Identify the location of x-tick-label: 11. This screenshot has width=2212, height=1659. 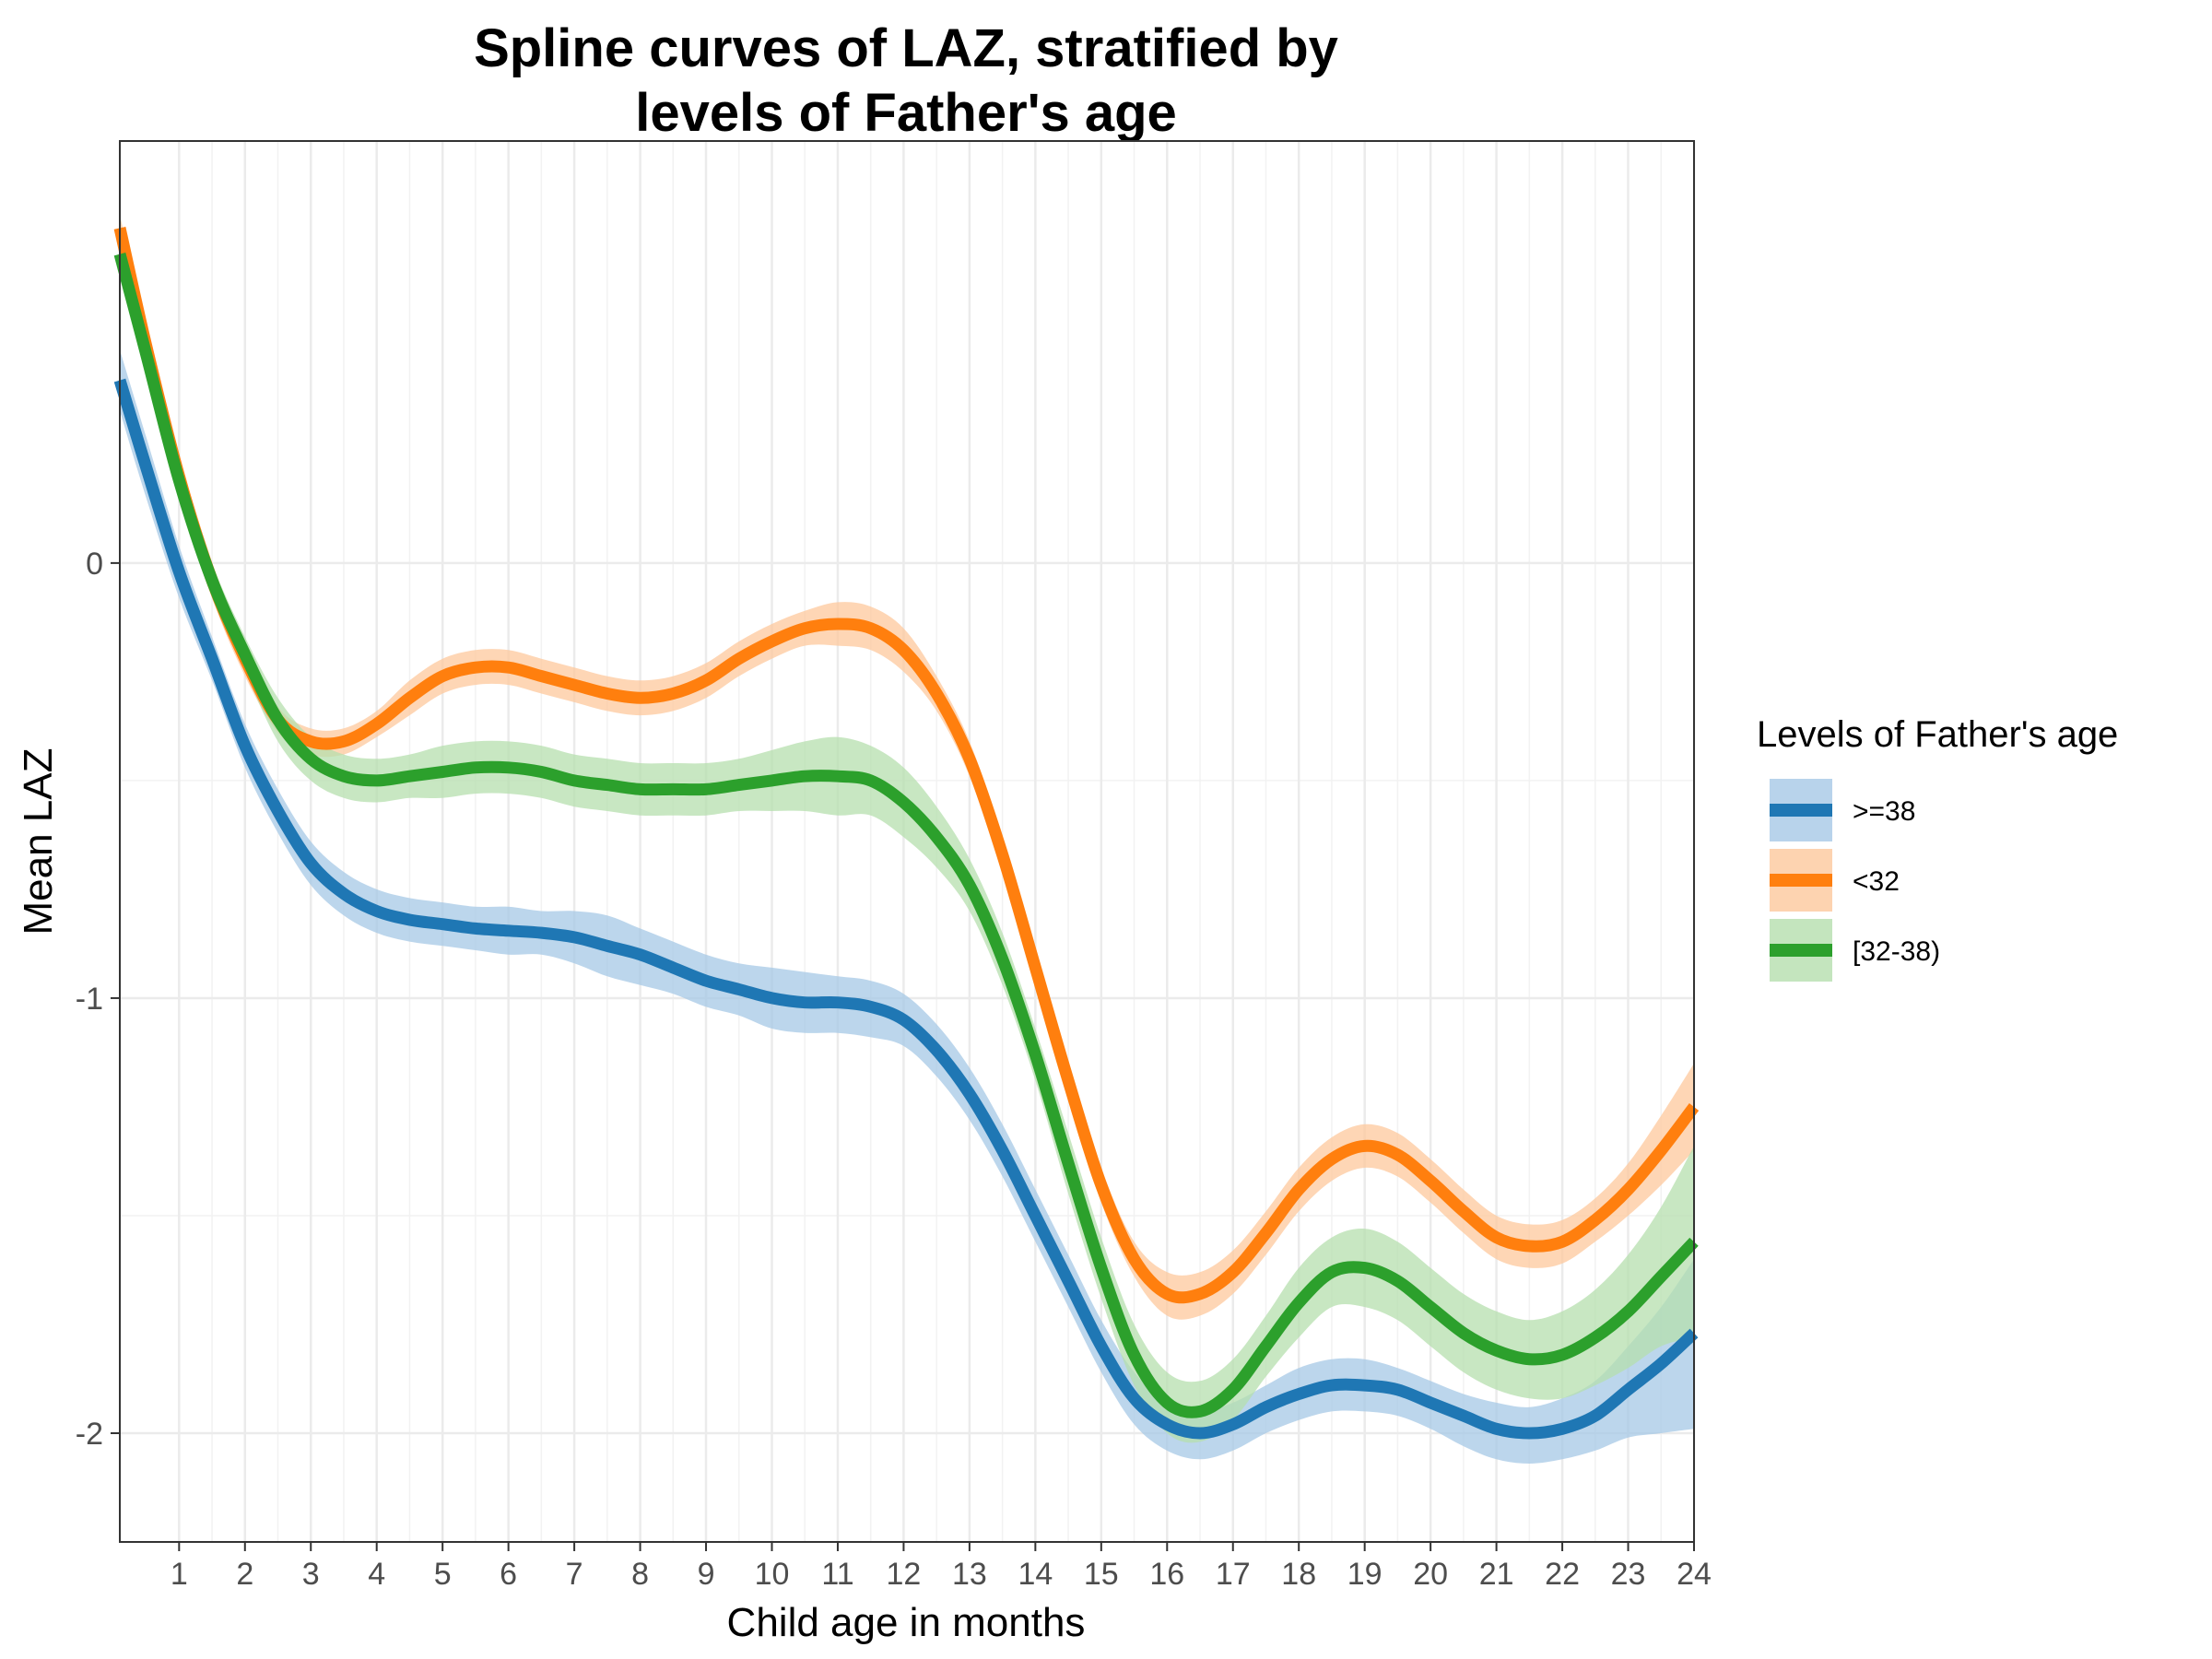
(837, 1574).